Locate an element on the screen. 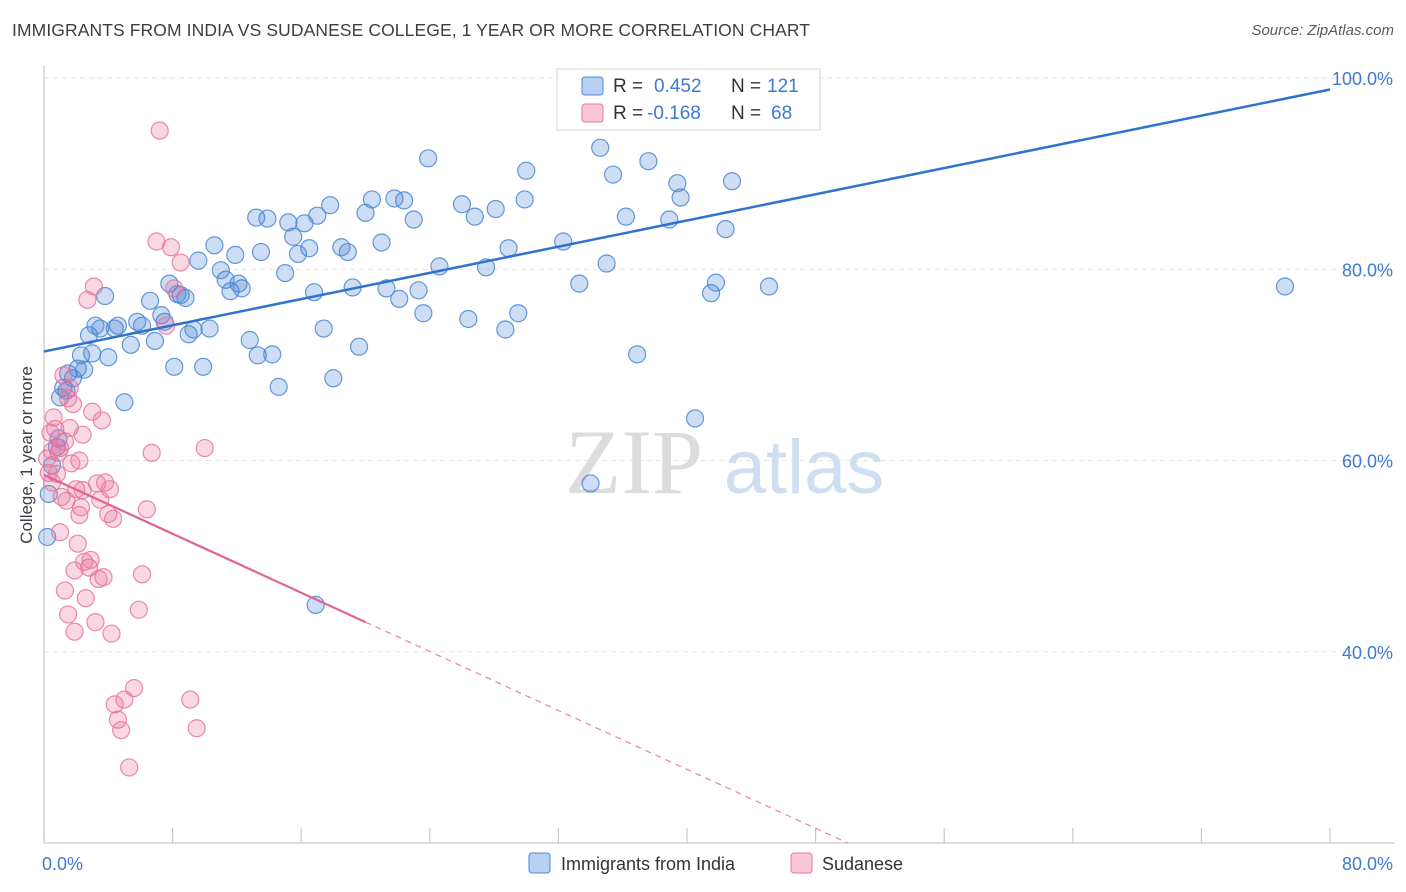  x-tick-label: 0.0% is located at coordinates (62, 864).